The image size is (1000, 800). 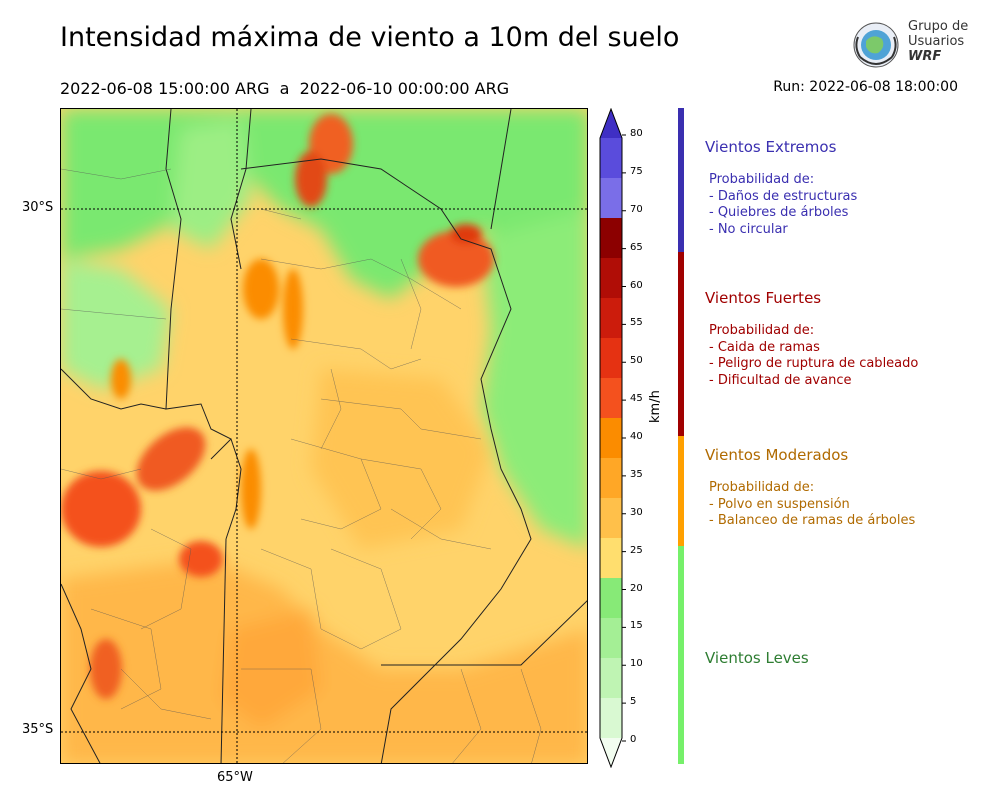 I want to click on category-item: - Balanceo de ramas de árboles, so click(x=812, y=520).